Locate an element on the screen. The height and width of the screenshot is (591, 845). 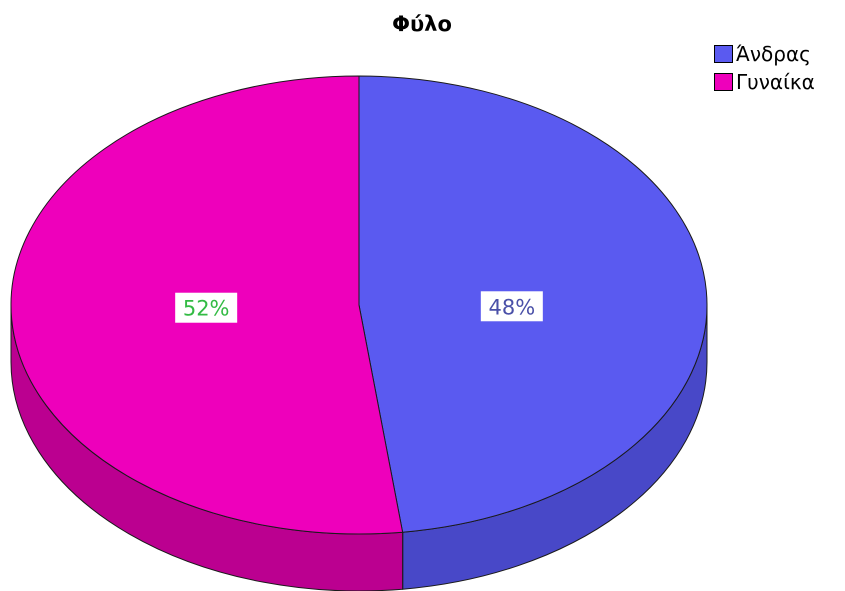
legend: Άνδρας Γυναίκα is located at coordinates (764, 68).